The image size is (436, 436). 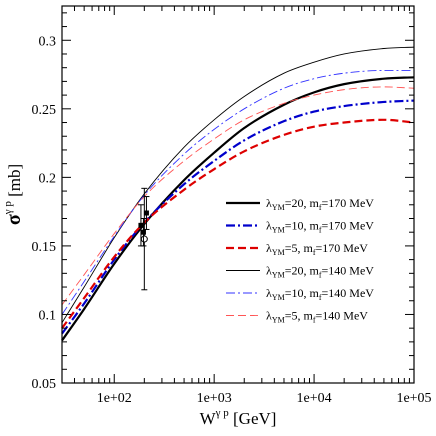 I want to click on legend-entry-4: λYM=20, mf=140 MeV, so click(x=300, y=272).